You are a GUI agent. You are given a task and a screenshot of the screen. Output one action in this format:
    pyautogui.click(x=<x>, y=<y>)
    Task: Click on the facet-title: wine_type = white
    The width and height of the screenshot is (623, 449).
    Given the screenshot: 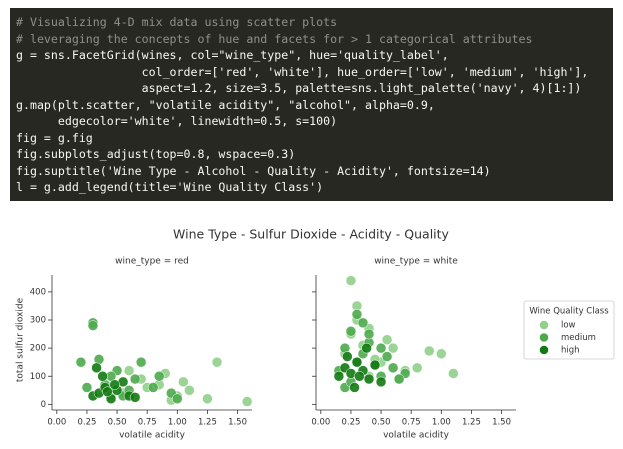 What is the action you would take?
    pyautogui.click(x=416, y=262)
    